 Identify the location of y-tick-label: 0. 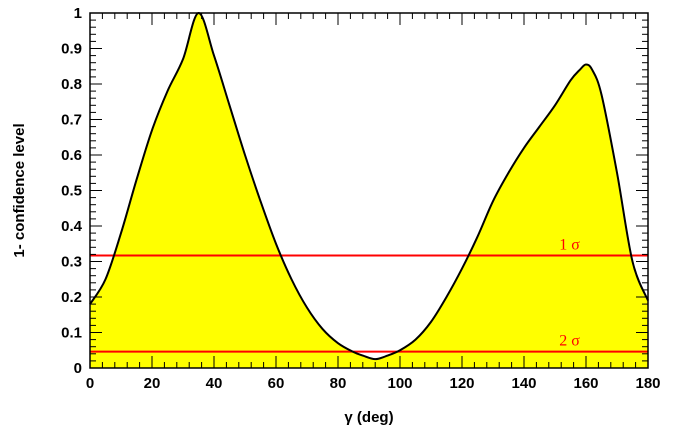
(78, 368).